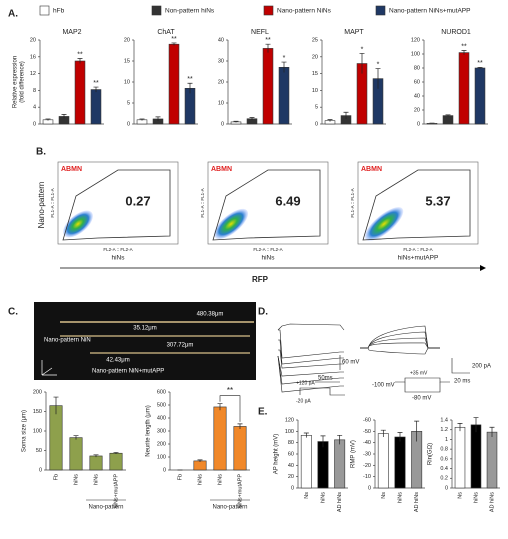 The image size is (508, 539). I want to click on y-tick-label: 30, so click(221, 61).